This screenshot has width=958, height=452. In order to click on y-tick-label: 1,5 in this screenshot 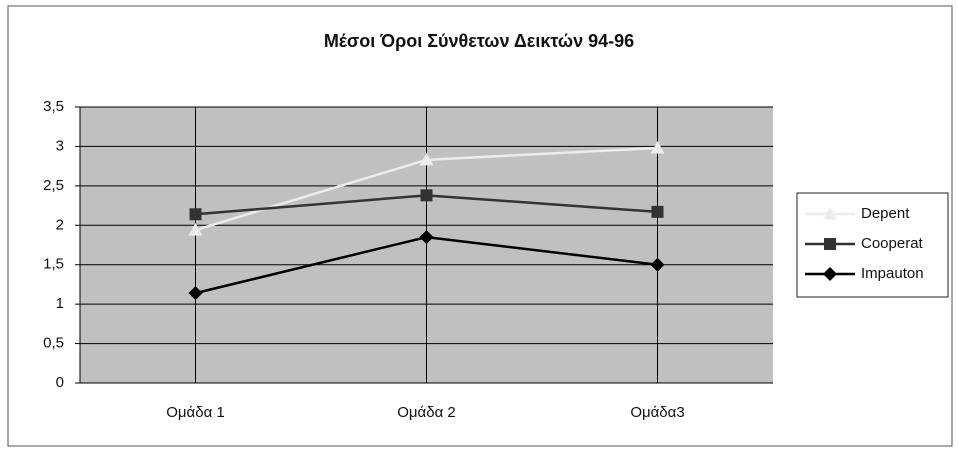, I will do `click(53, 264)`.